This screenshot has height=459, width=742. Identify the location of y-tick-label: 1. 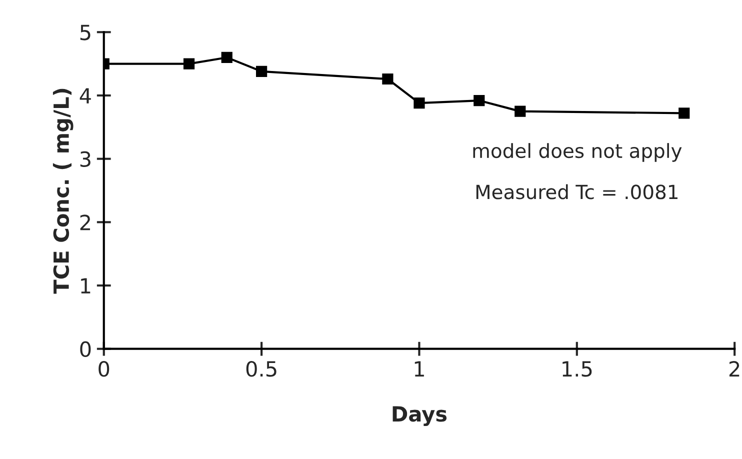
(85, 286).